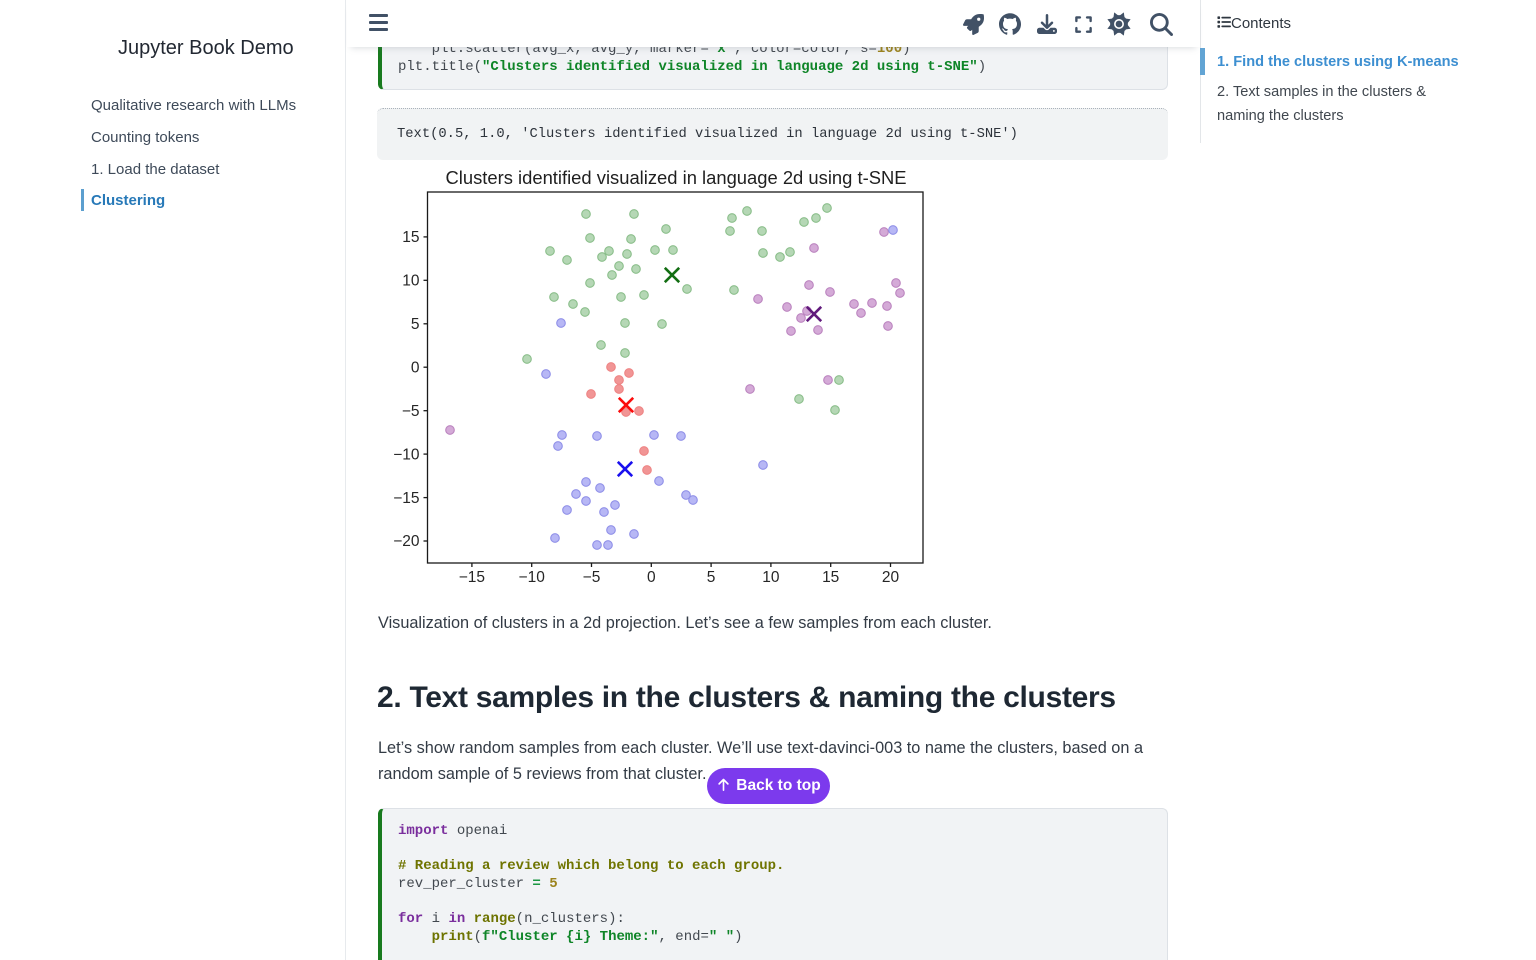  What do you see at coordinates (406, 541) in the screenshot?
I see `svg-text: −20` at bounding box center [406, 541].